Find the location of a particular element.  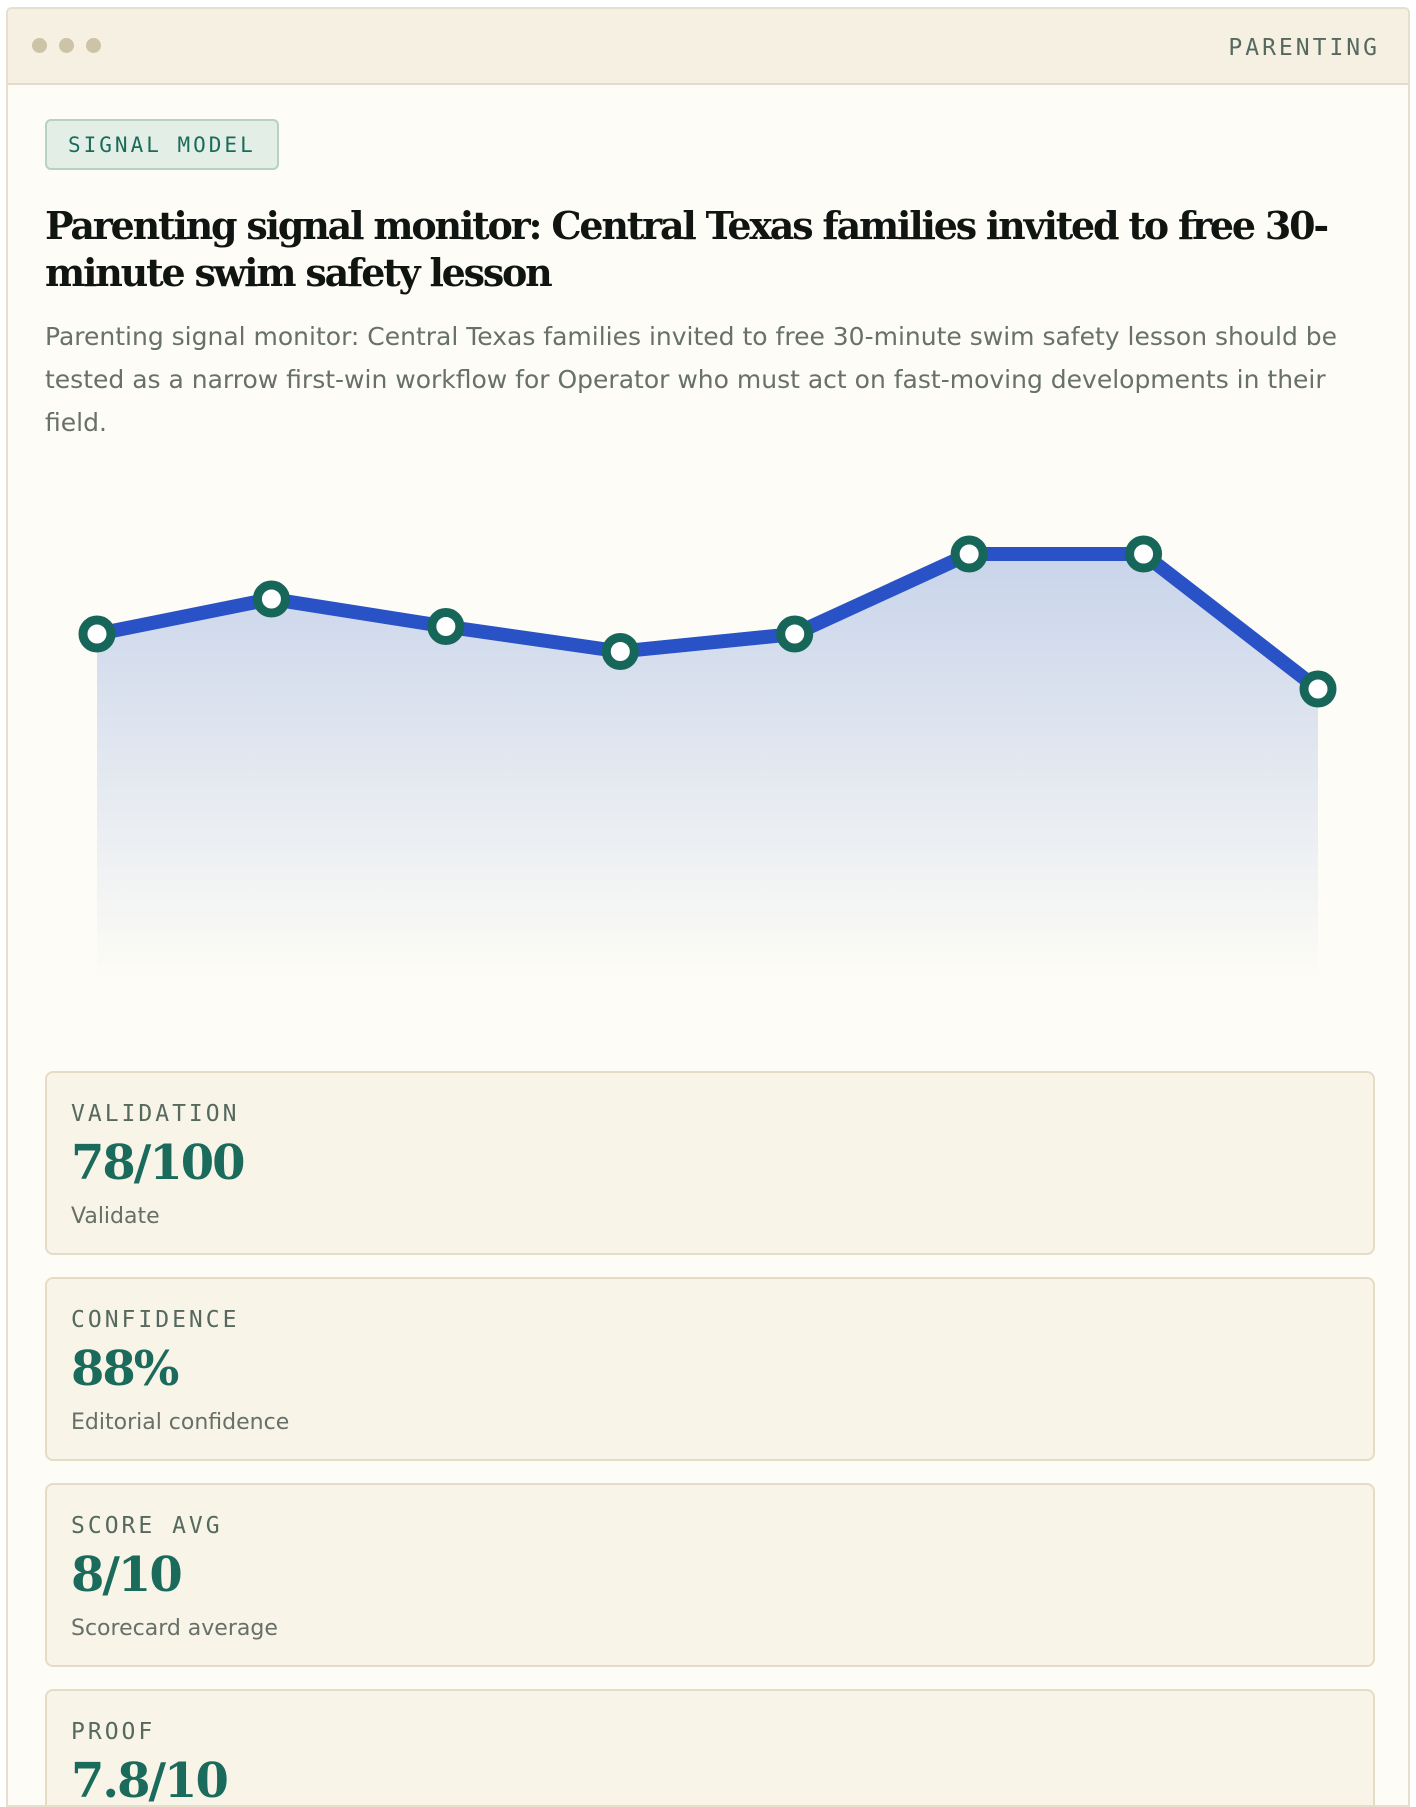

window-dot-maximize is located at coordinates (93, 45).